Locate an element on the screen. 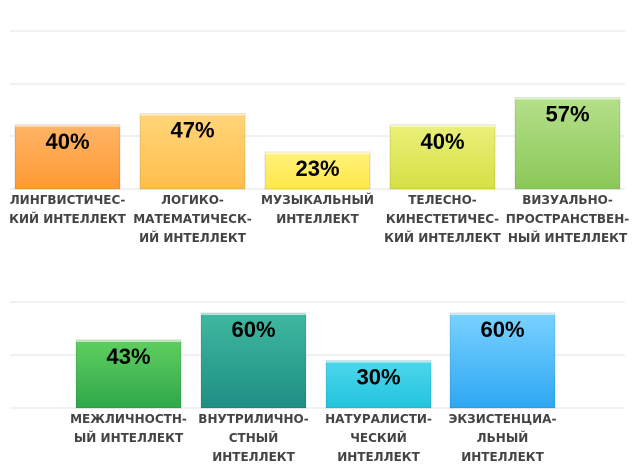 The image size is (635, 470). category-label: НЫЙ ИНТЕЛЛЕКТ is located at coordinates (568, 237).